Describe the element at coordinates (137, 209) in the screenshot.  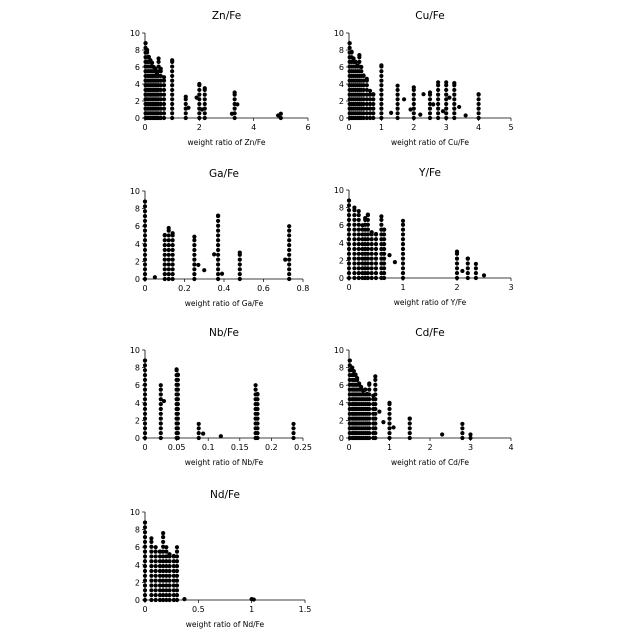
I see `y-tick-label: 8` at that location.